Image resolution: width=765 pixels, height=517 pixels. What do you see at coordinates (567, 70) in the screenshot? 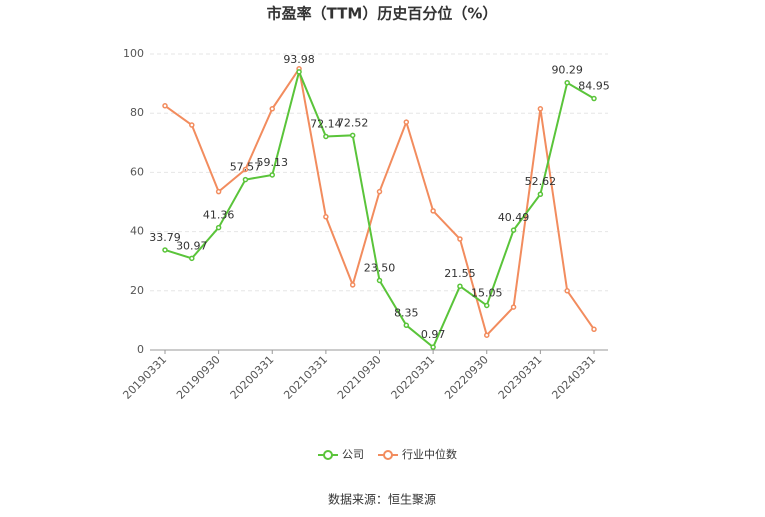
I see `data-label: 90.29` at bounding box center [567, 70].